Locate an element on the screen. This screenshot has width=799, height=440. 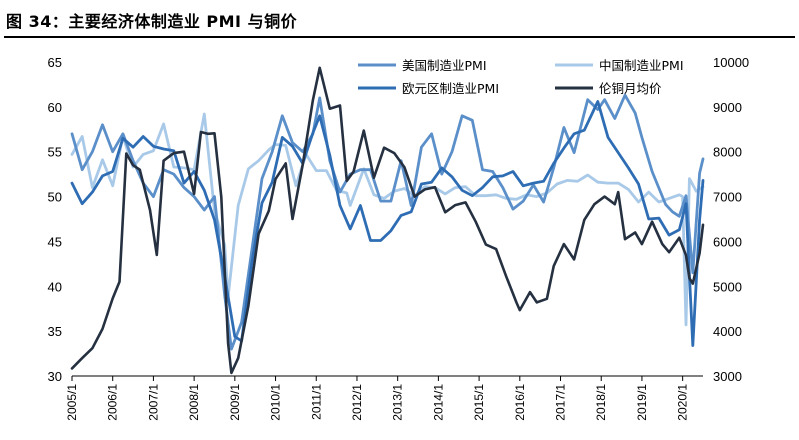
legend-label: 欧元区制造业PMI is located at coordinates (450, 88).